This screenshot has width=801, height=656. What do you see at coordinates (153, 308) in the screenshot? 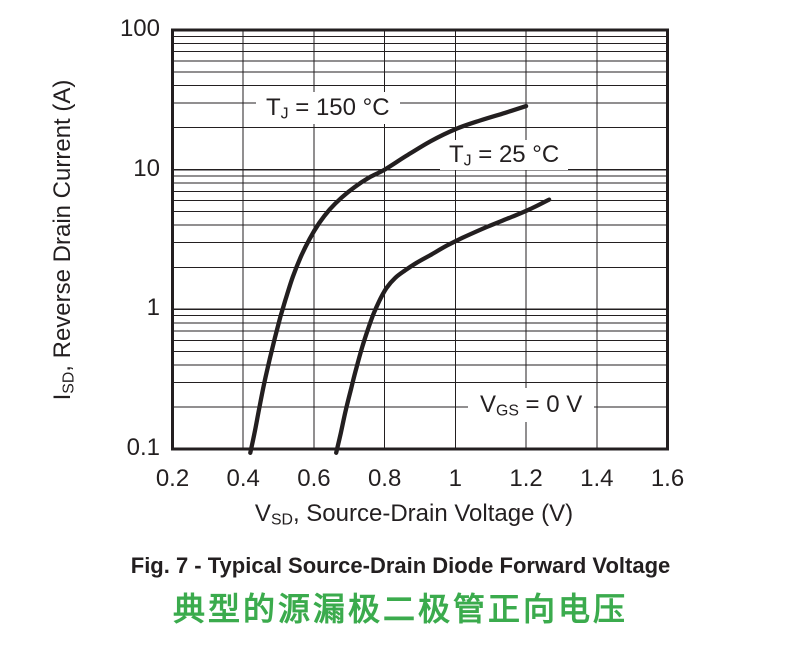
I see `y-tick-label: 1` at bounding box center [153, 308].